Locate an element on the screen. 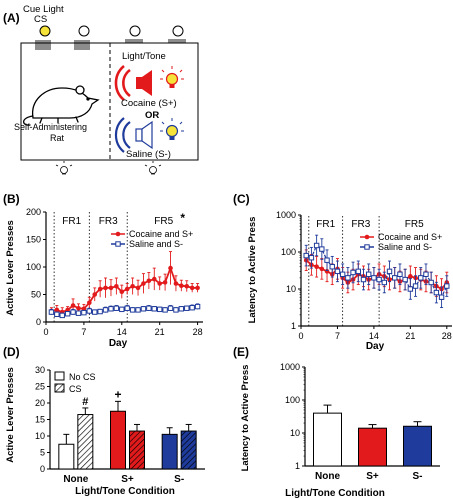 The width and height of the screenshot is (453, 500). panel-a-letter: (A) is located at coordinates (11, 18).